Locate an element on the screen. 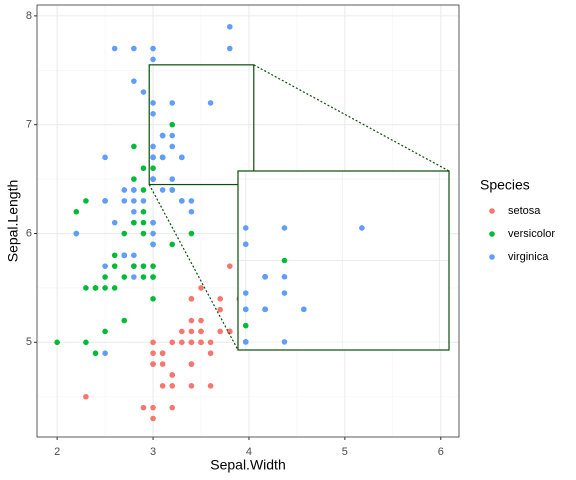  inset-border is located at coordinates (343, 260).